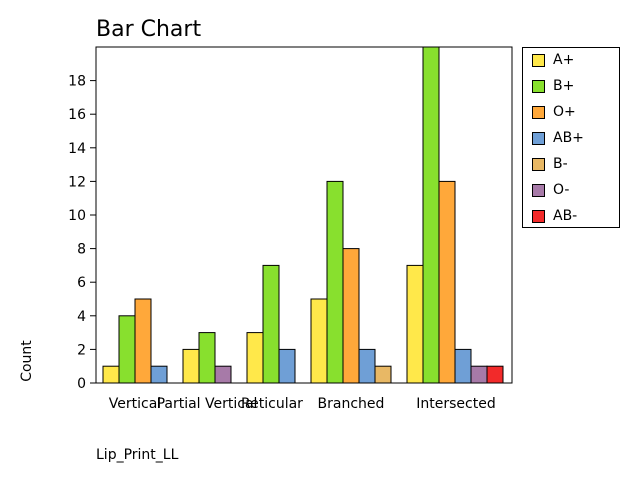  What do you see at coordinates (81, 250) in the screenshot?
I see `y-tick-label: 8` at bounding box center [81, 250].